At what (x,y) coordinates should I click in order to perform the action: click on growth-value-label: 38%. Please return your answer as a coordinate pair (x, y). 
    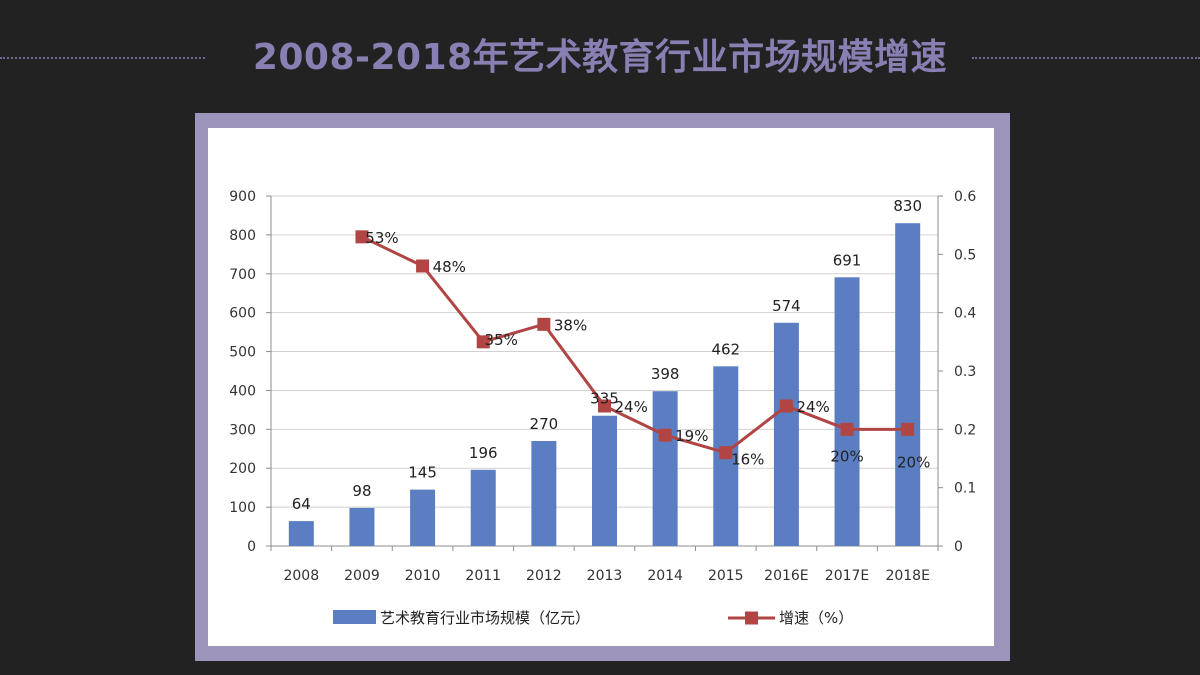
    Looking at the image, I should click on (570, 325).